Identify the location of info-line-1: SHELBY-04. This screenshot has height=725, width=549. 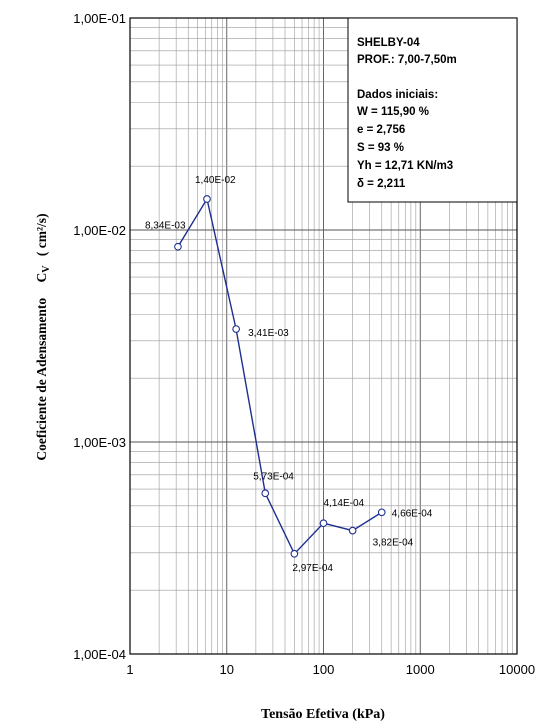
(388, 43).